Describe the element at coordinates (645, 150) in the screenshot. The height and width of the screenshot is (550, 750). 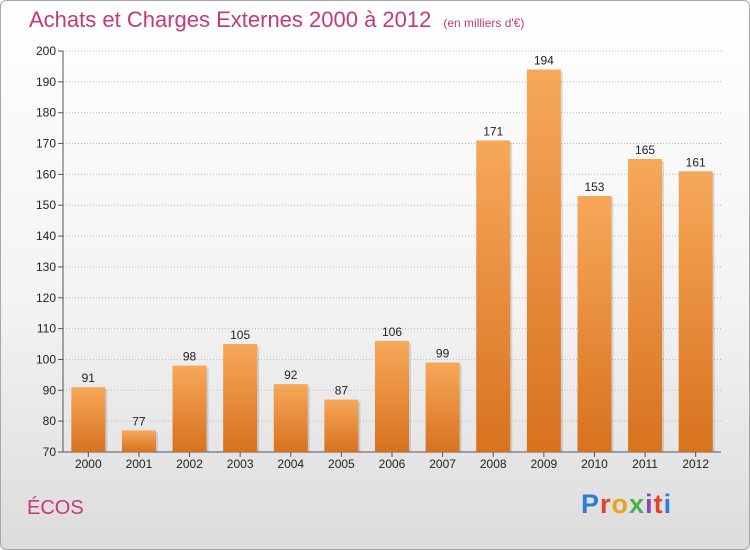
I see `bar-value-label: 165` at that location.